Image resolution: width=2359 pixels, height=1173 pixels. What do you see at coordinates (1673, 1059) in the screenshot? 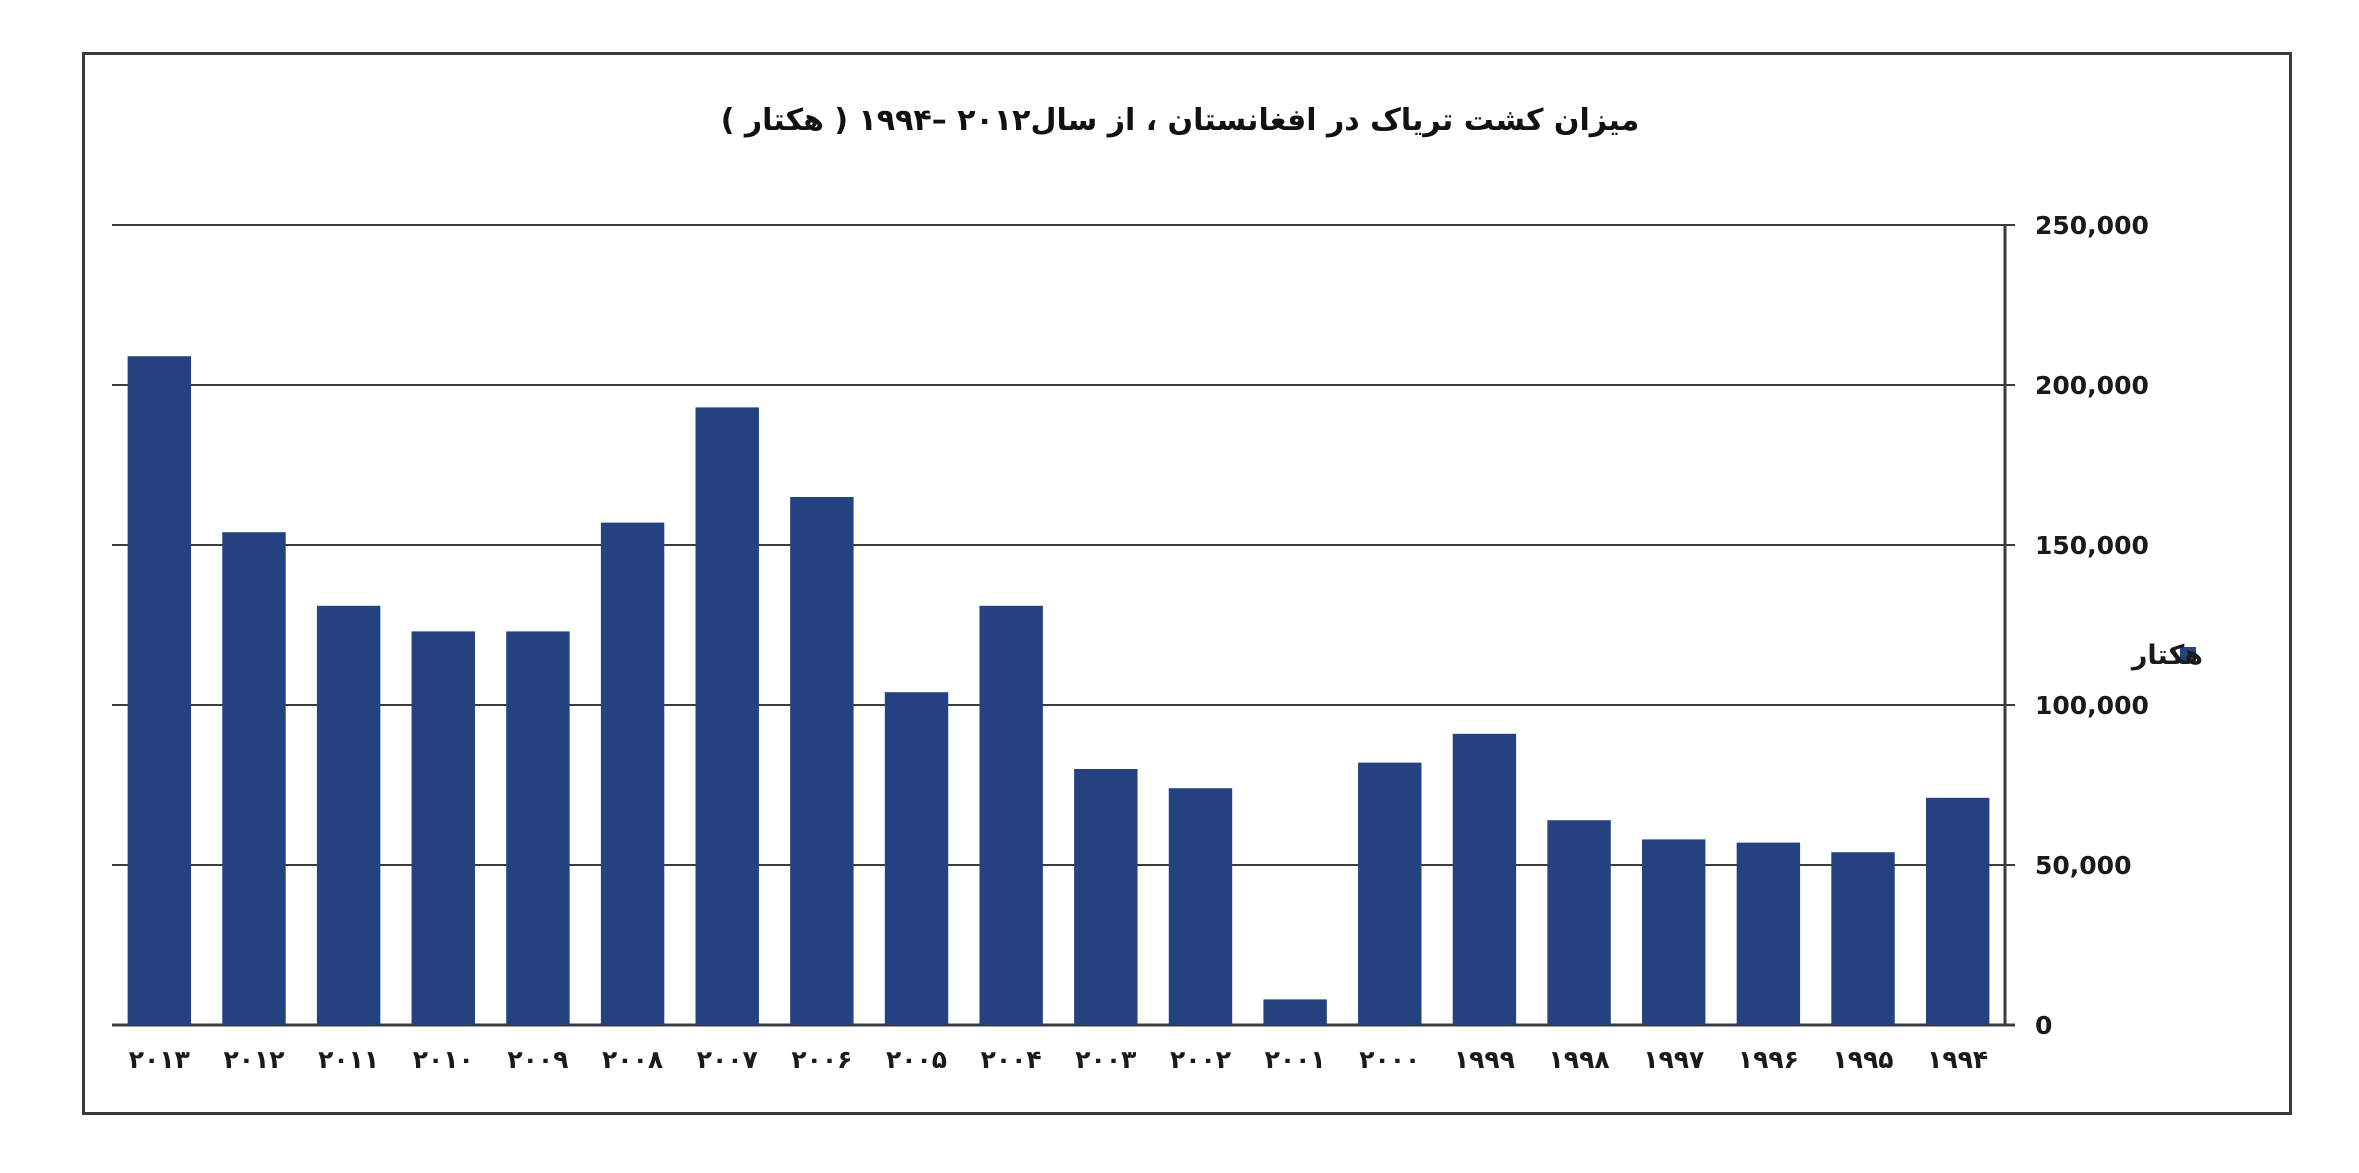
I see `x-tick-label: ۱۹۹۷` at bounding box center [1673, 1059].